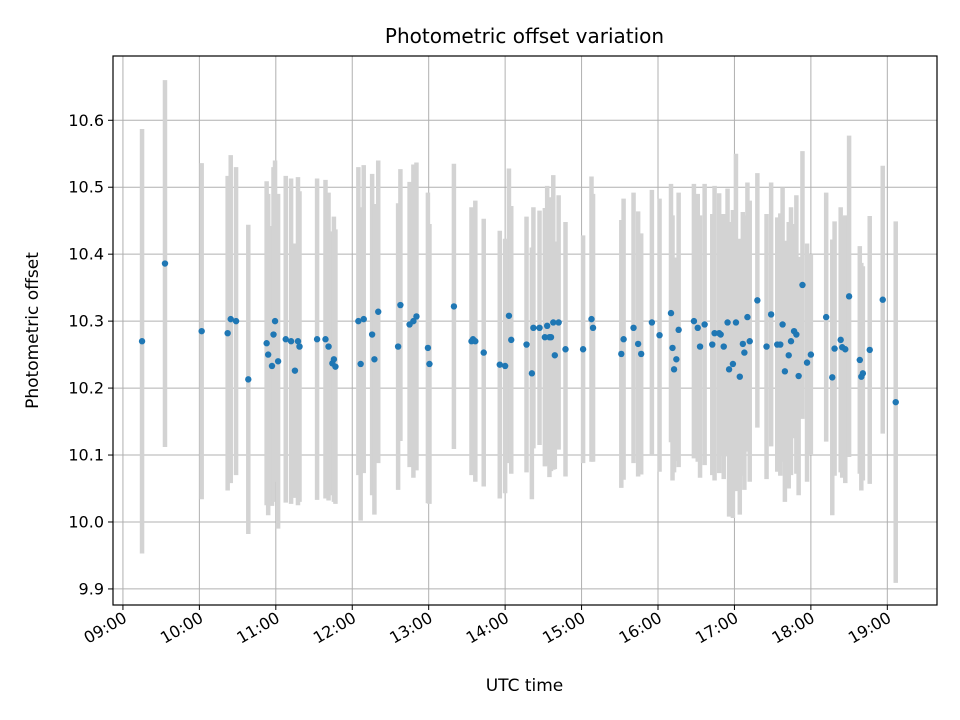 The width and height of the screenshot is (960, 720). Describe the element at coordinates (86, 321) in the screenshot. I see `y-tick-label: 10.3` at that location.